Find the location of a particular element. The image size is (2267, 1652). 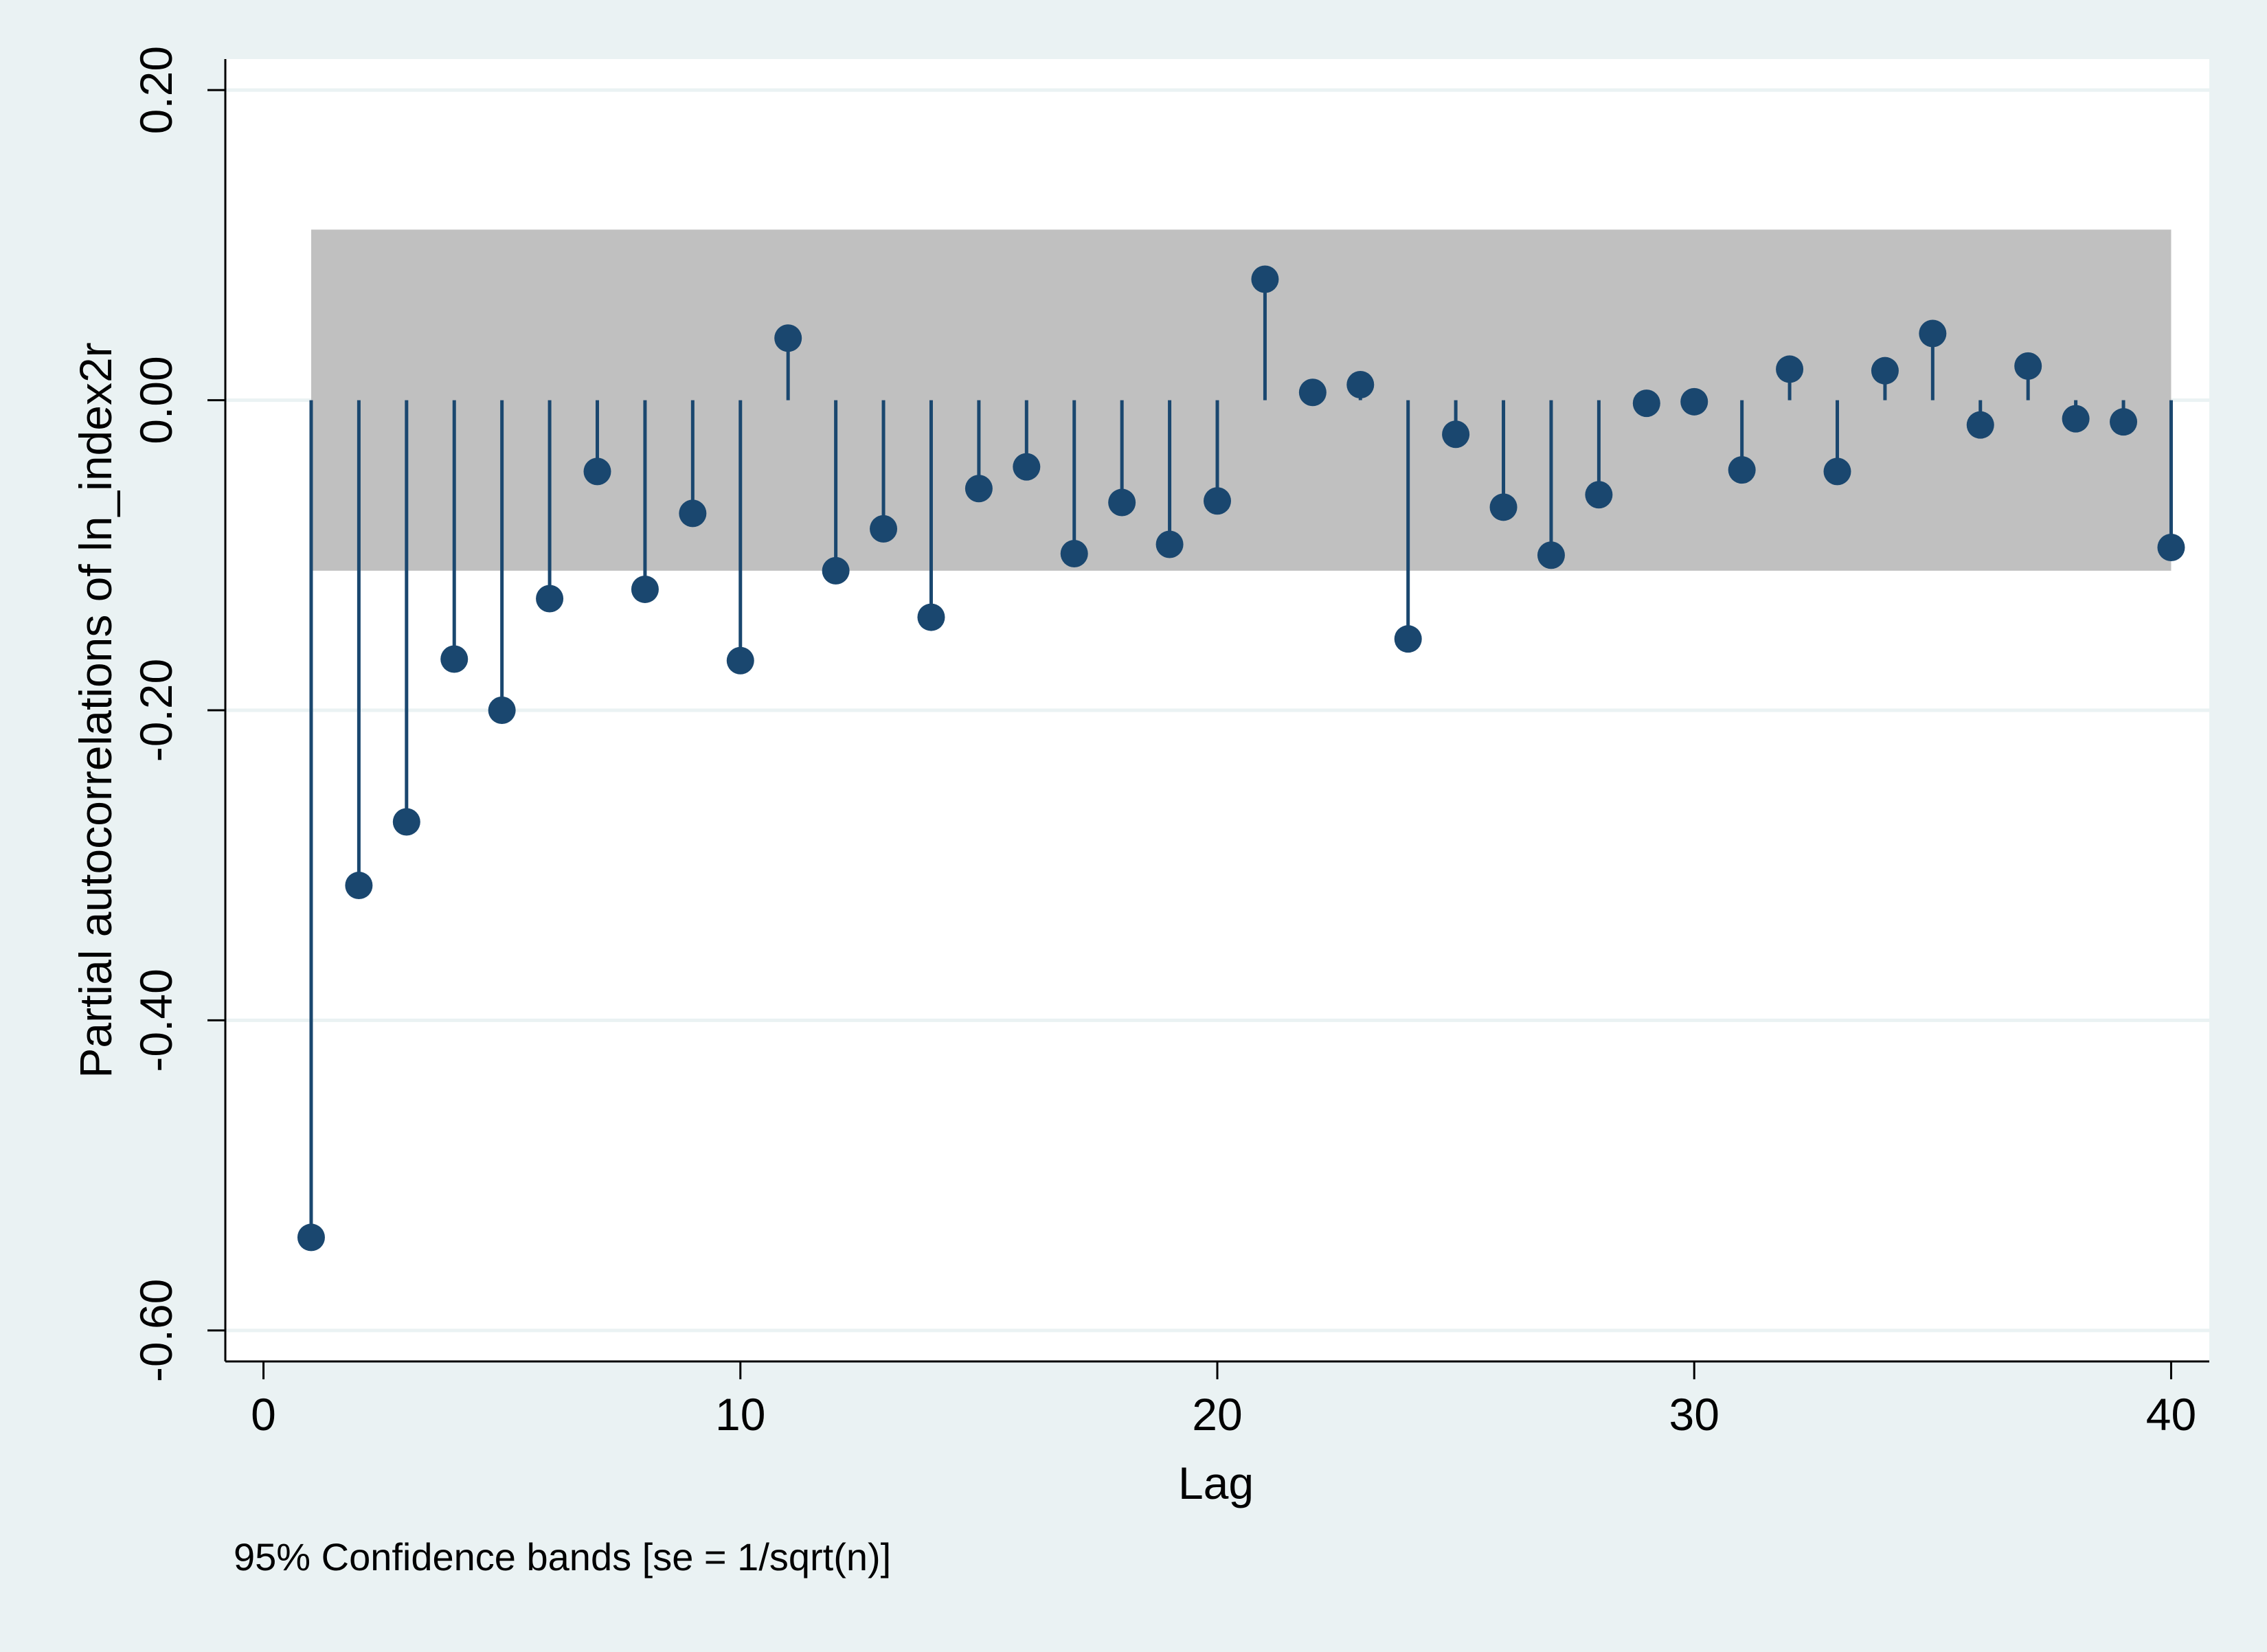

x-tick-label: 20 is located at coordinates (1217, 1414).